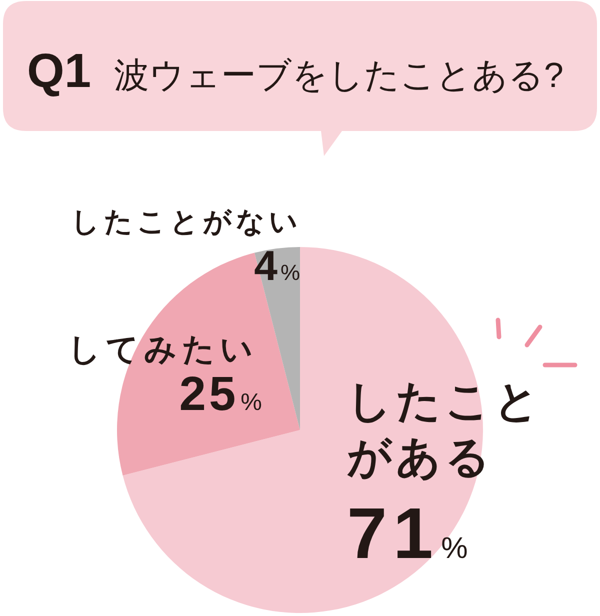  Describe the element at coordinates (186, 221) in the screenshot. I see `slice-label: したことがない` at that location.